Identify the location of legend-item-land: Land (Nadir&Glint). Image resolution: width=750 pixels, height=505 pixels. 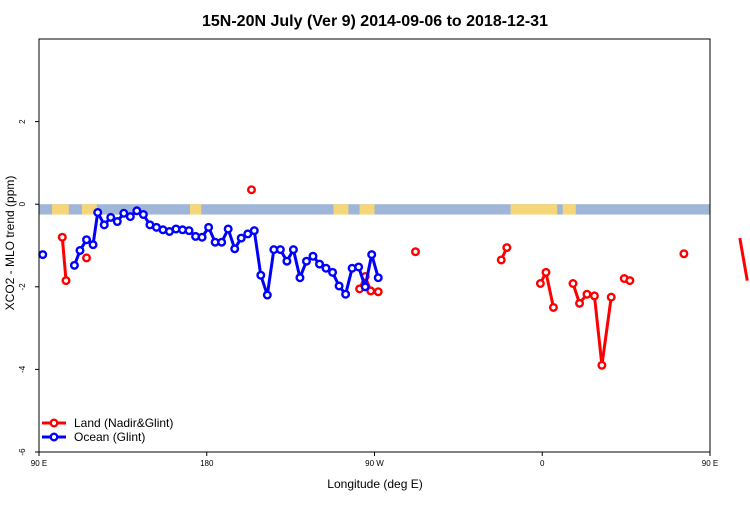
(107, 423).